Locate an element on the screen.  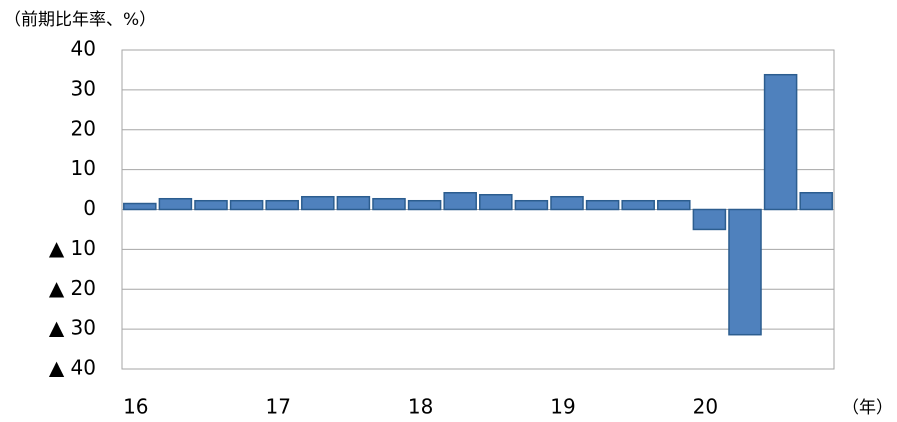
y-tick-label: 40 is located at coordinates (83, 49).